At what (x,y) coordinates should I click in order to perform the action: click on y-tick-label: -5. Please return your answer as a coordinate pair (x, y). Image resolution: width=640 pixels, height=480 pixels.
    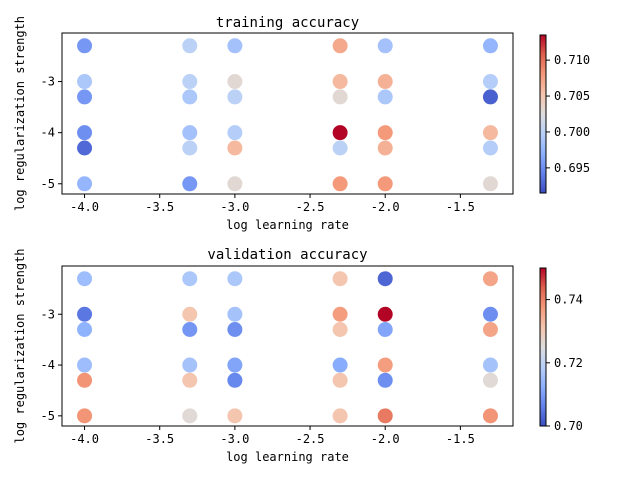
    Looking at the image, I should click on (48, 416).